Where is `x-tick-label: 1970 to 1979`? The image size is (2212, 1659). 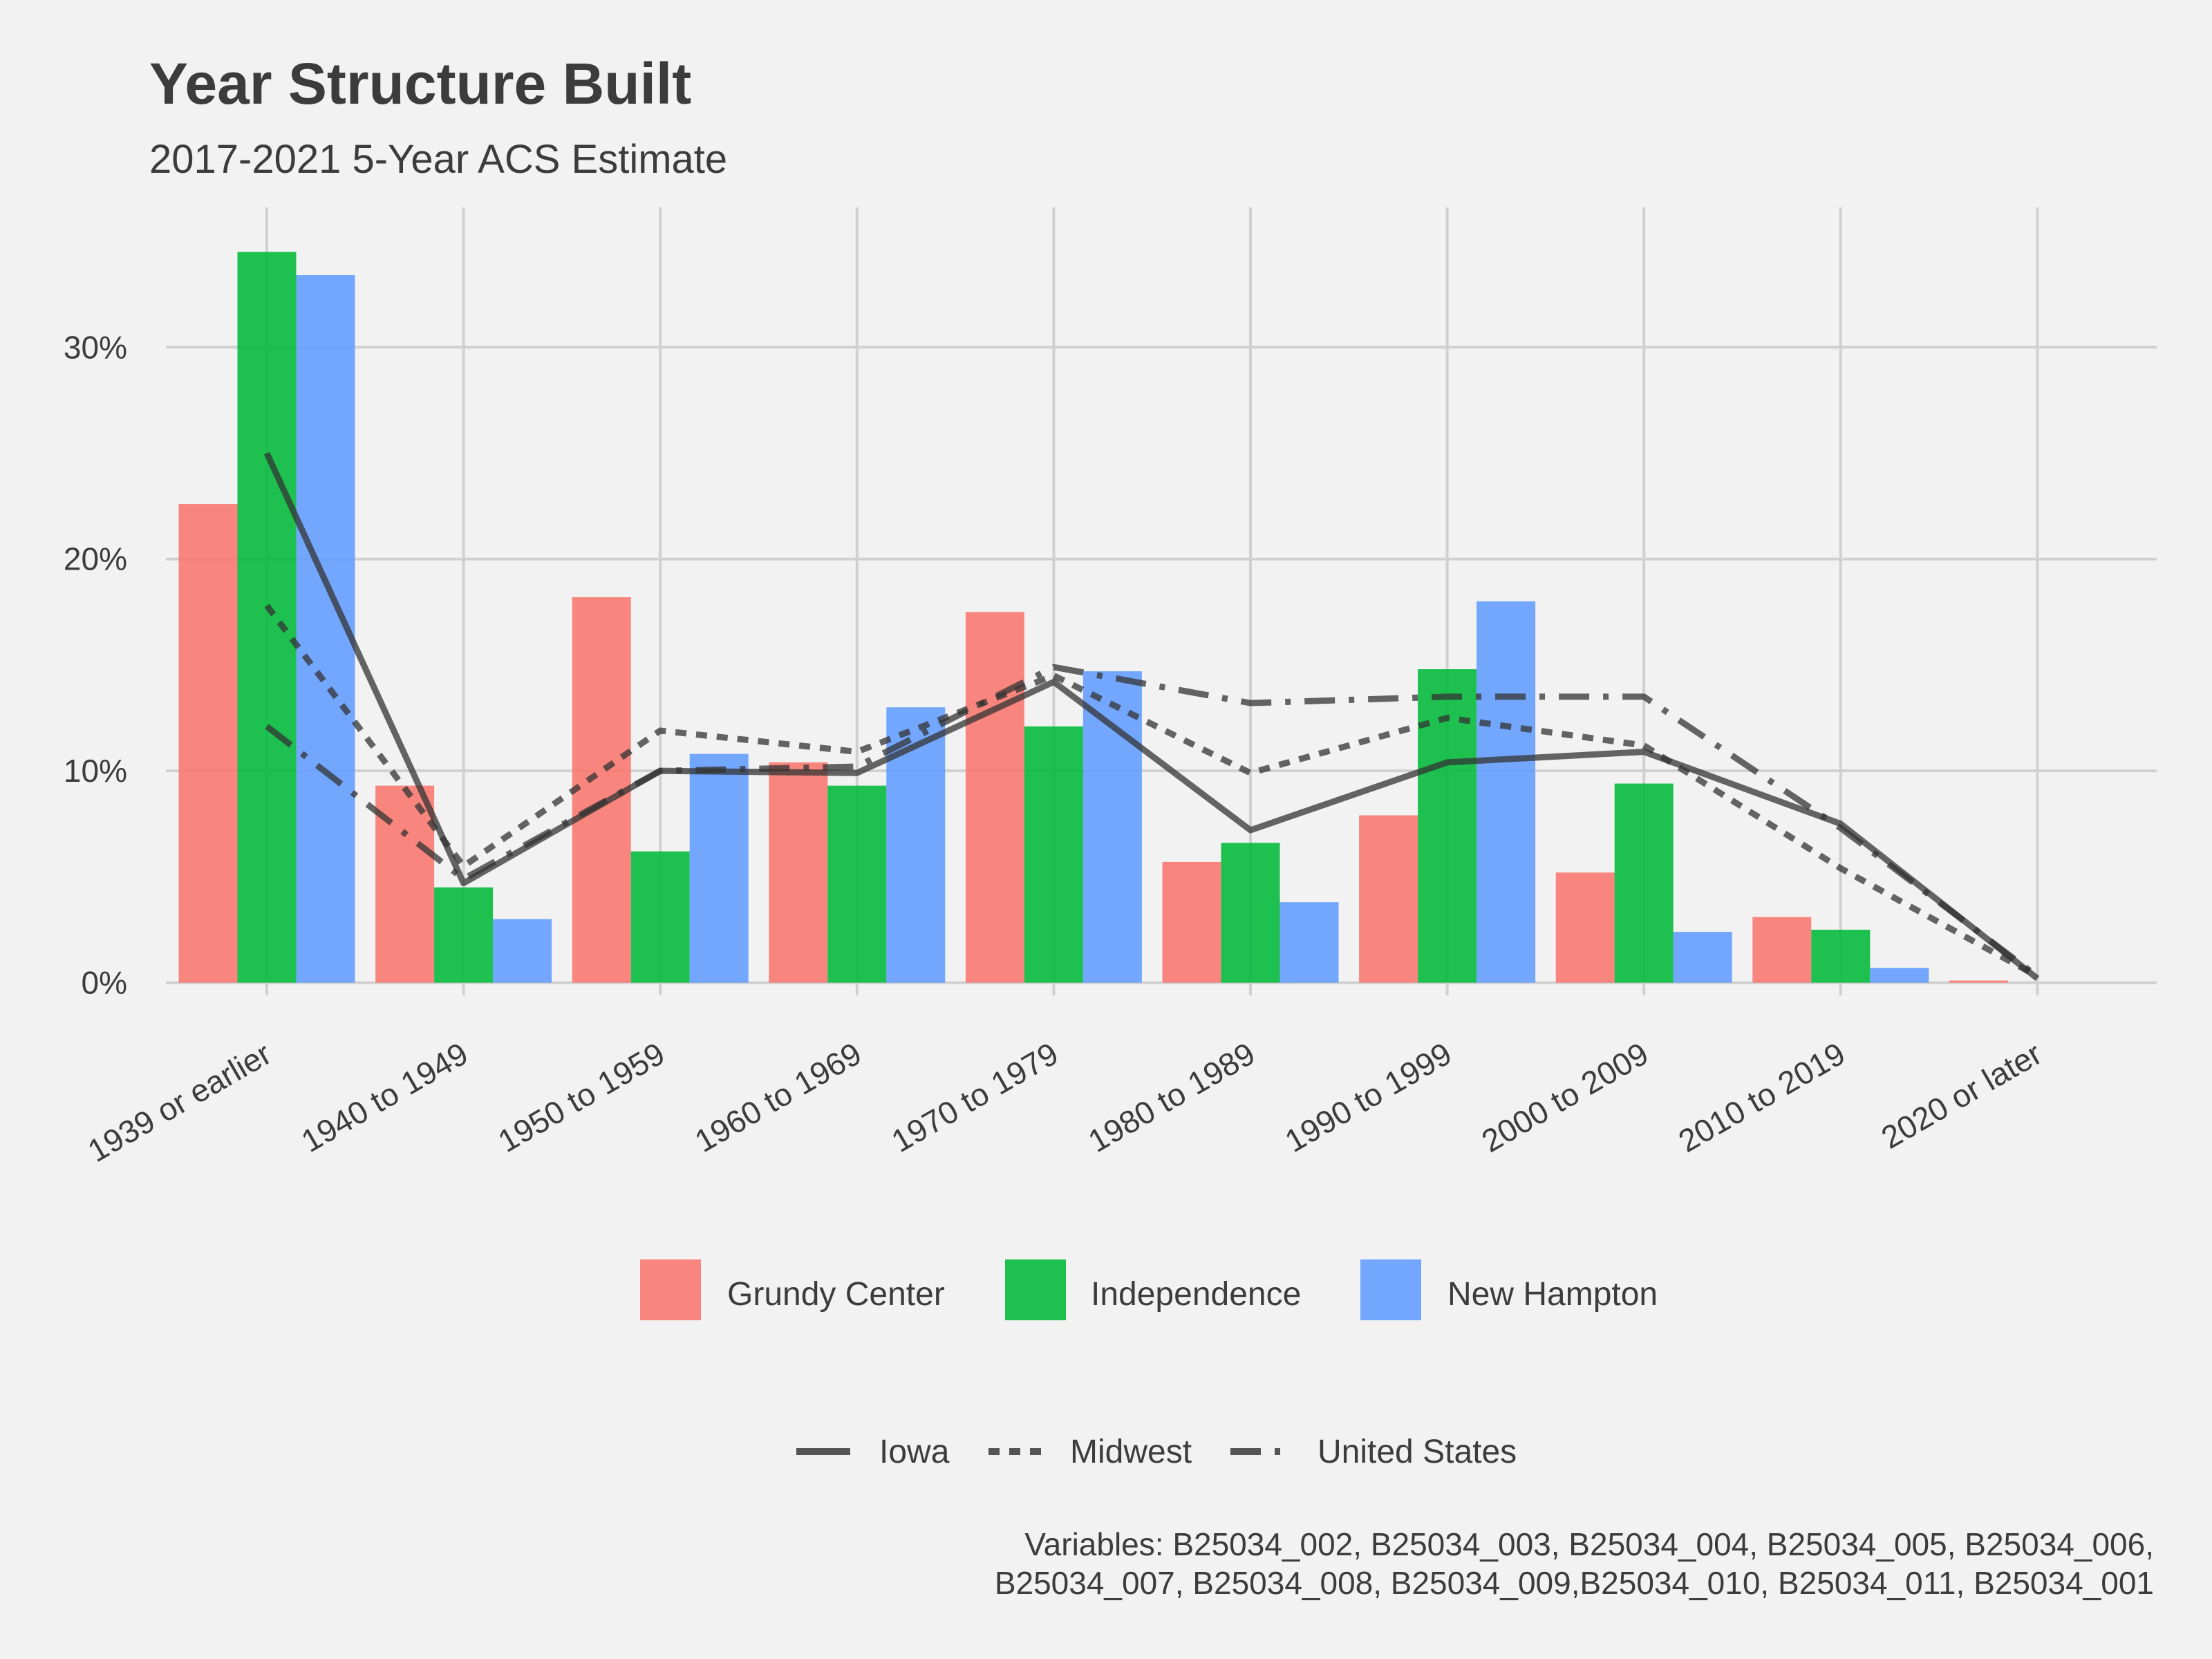 x-tick-label: 1970 to 1979 is located at coordinates (975, 1097).